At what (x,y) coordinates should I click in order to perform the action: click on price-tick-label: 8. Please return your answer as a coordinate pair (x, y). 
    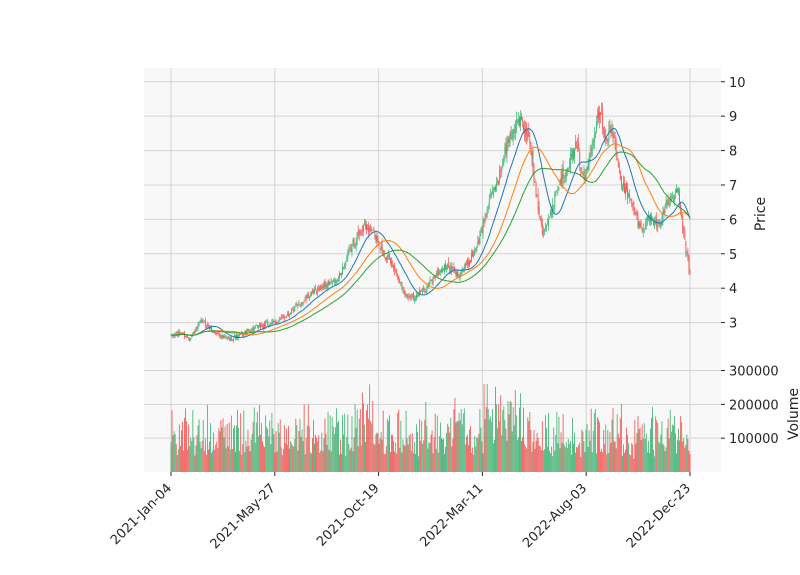
    Looking at the image, I should click on (733, 152).